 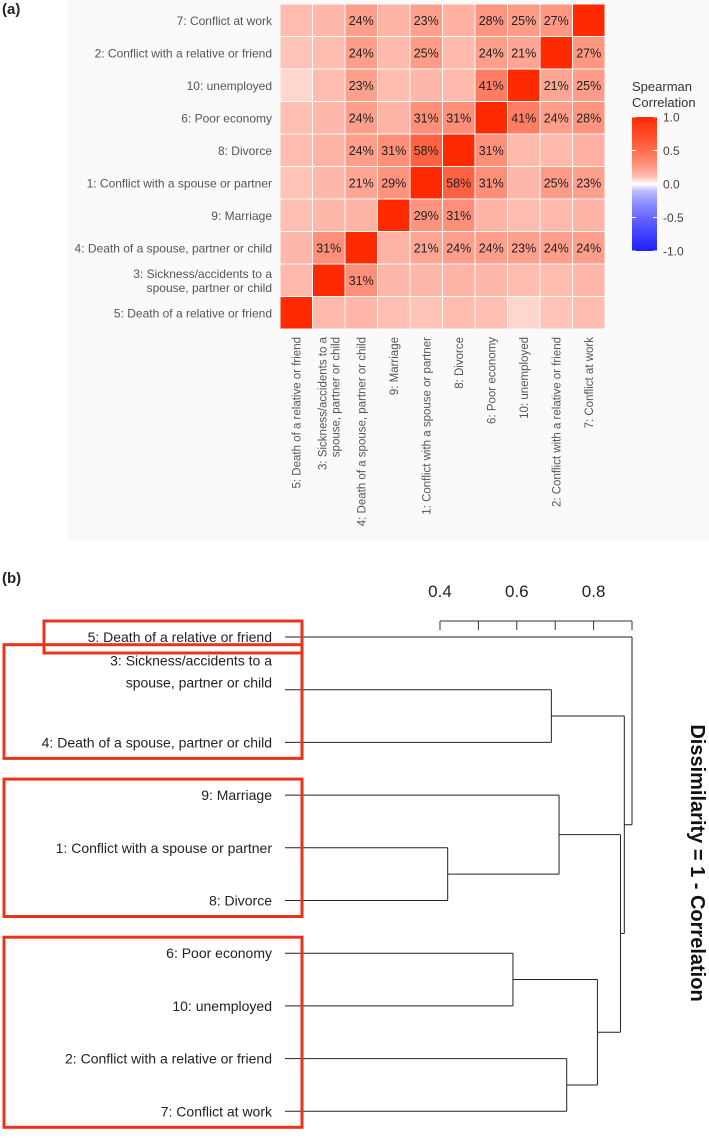 I want to click on heatmap-row-label: 2: Conflict with a relative or friend, so click(x=183, y=53).